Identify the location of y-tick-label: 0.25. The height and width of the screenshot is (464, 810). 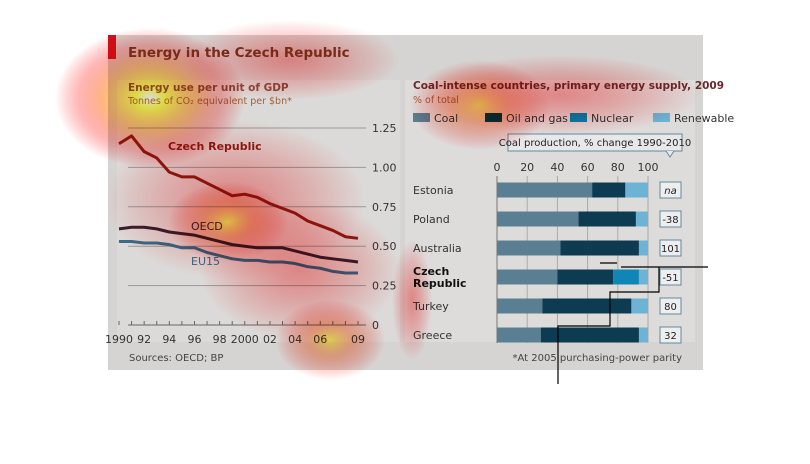
(384, 286).